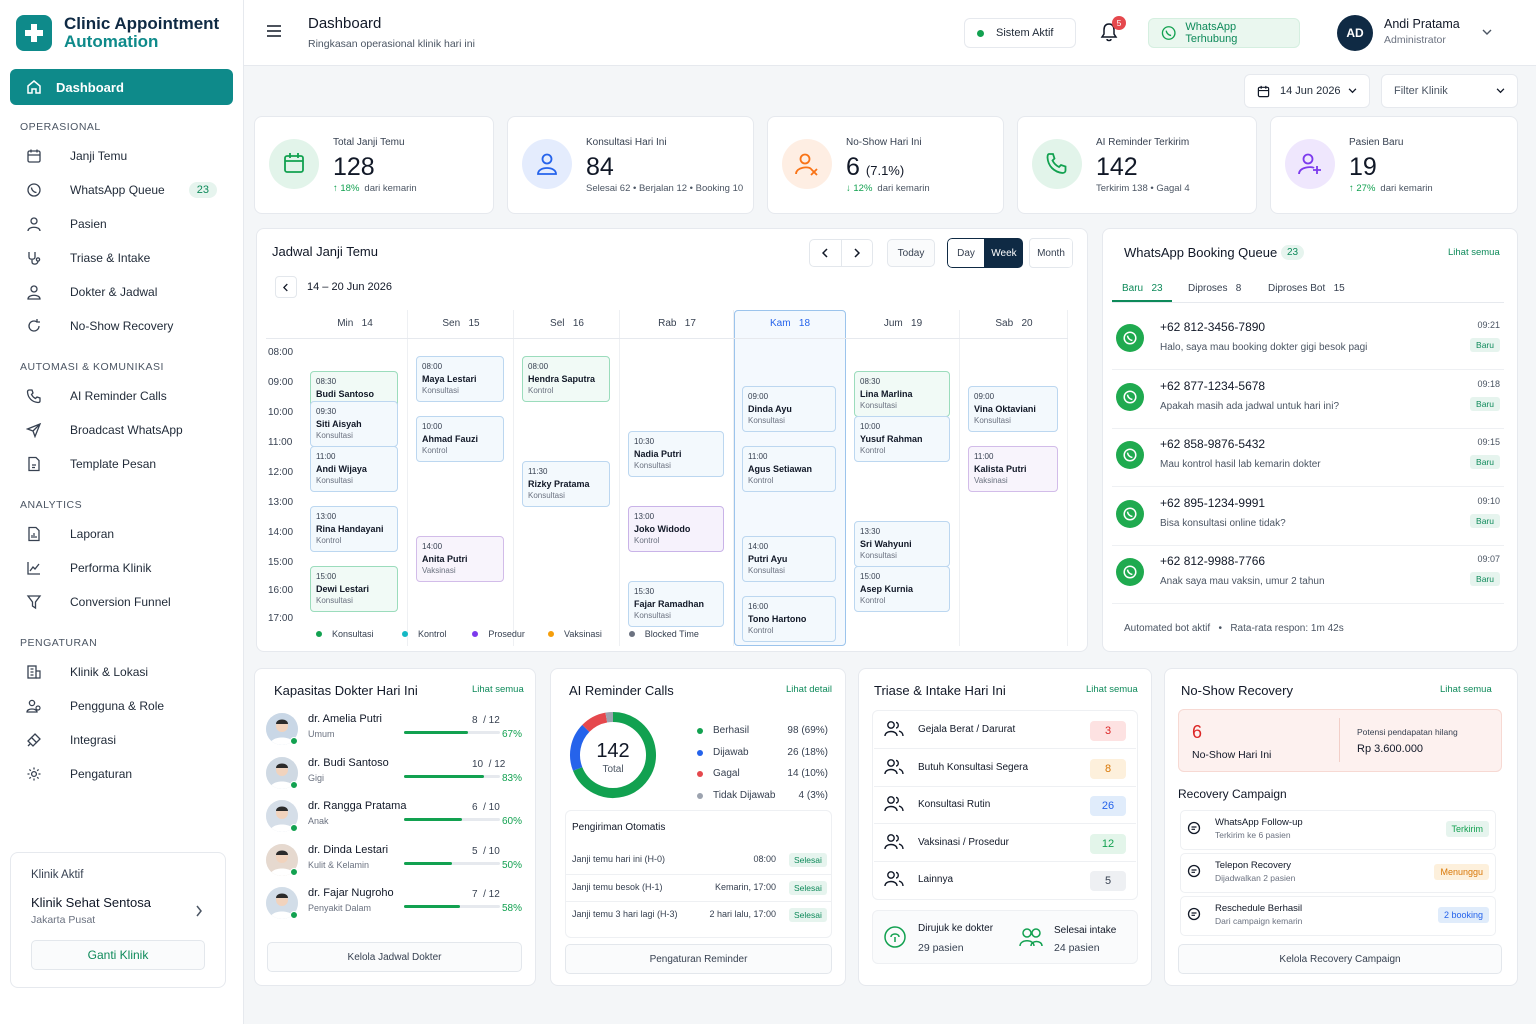 The height and width of the screenshot is (1024, 1536). What do you see at coordinates (41, 224) in the screenshot?
I see `user-icon` at bounding box center [41, 224].